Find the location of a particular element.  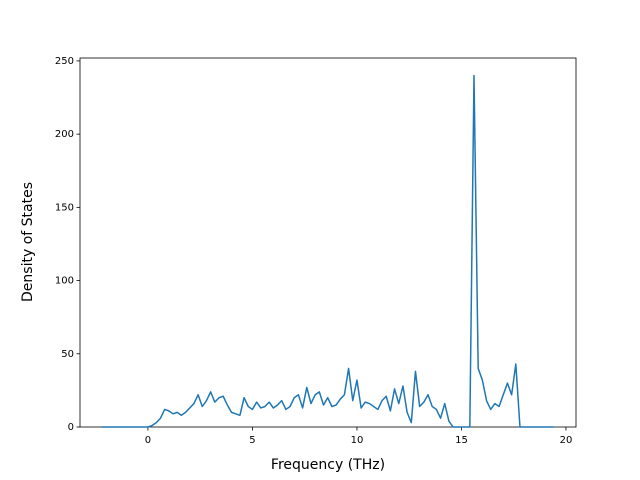

x-tick-label: 5 is located at coordinates (252, 440).